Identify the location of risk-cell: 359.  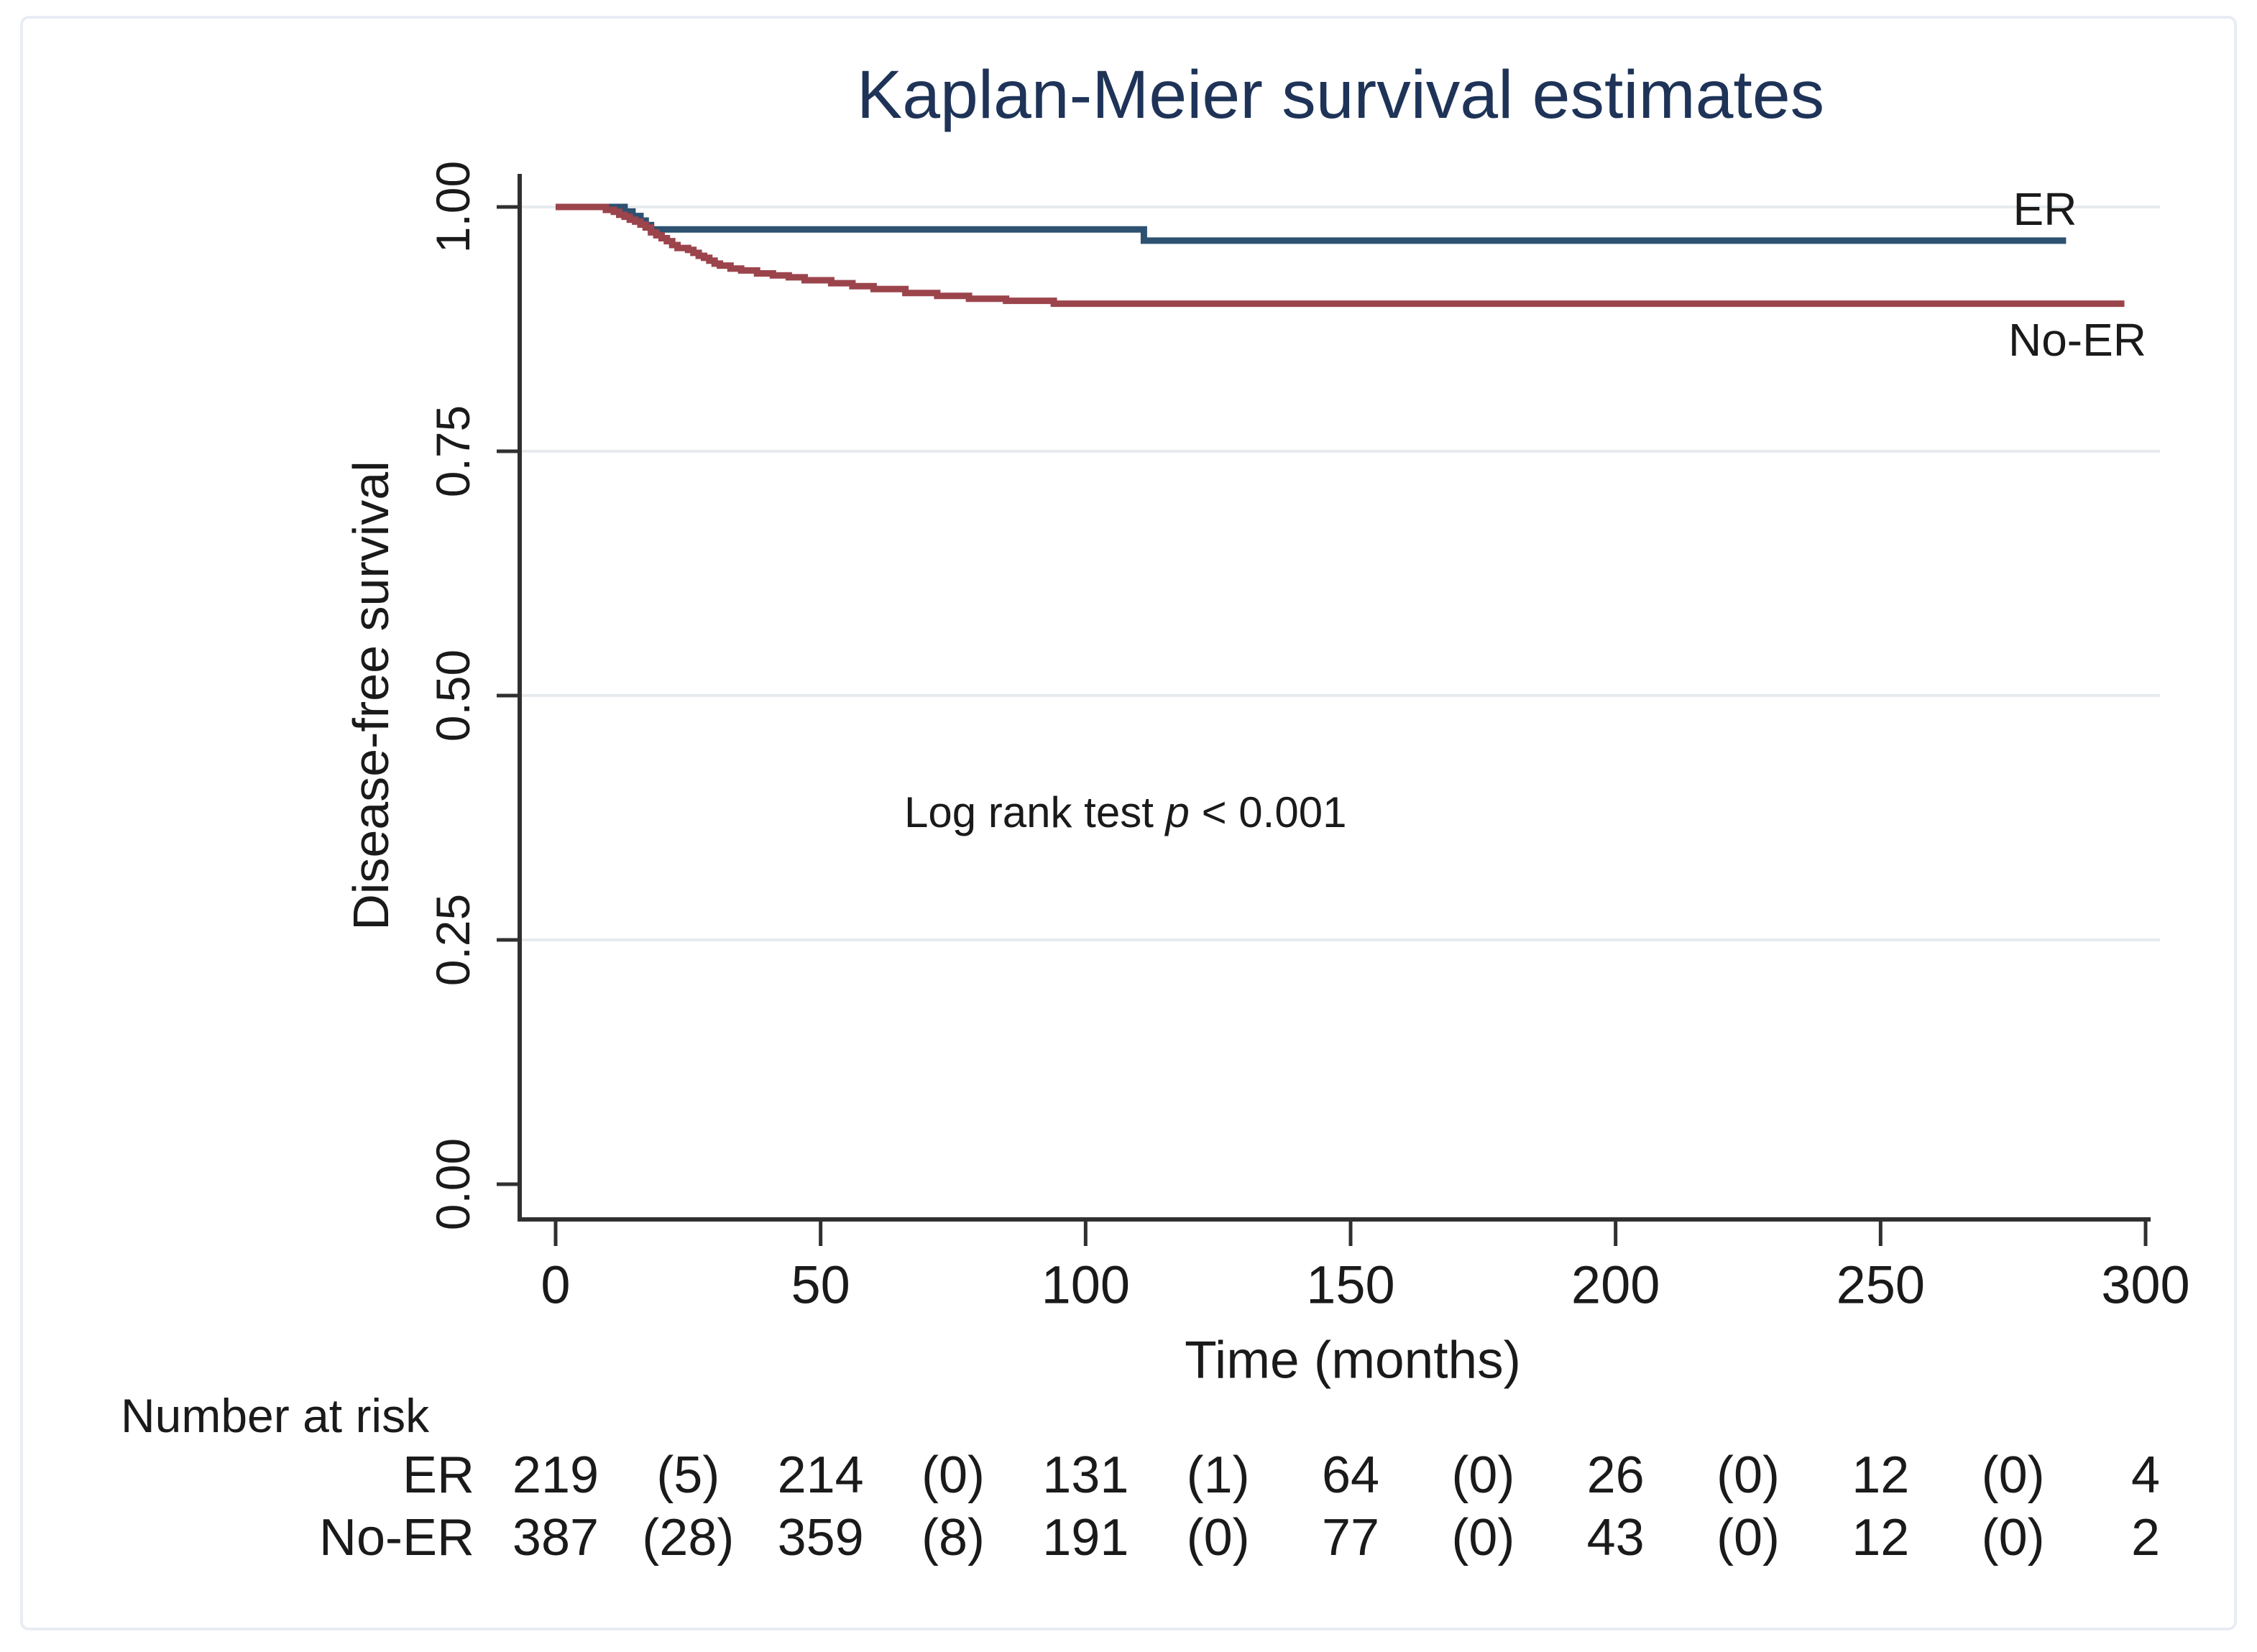
(820, 1538).